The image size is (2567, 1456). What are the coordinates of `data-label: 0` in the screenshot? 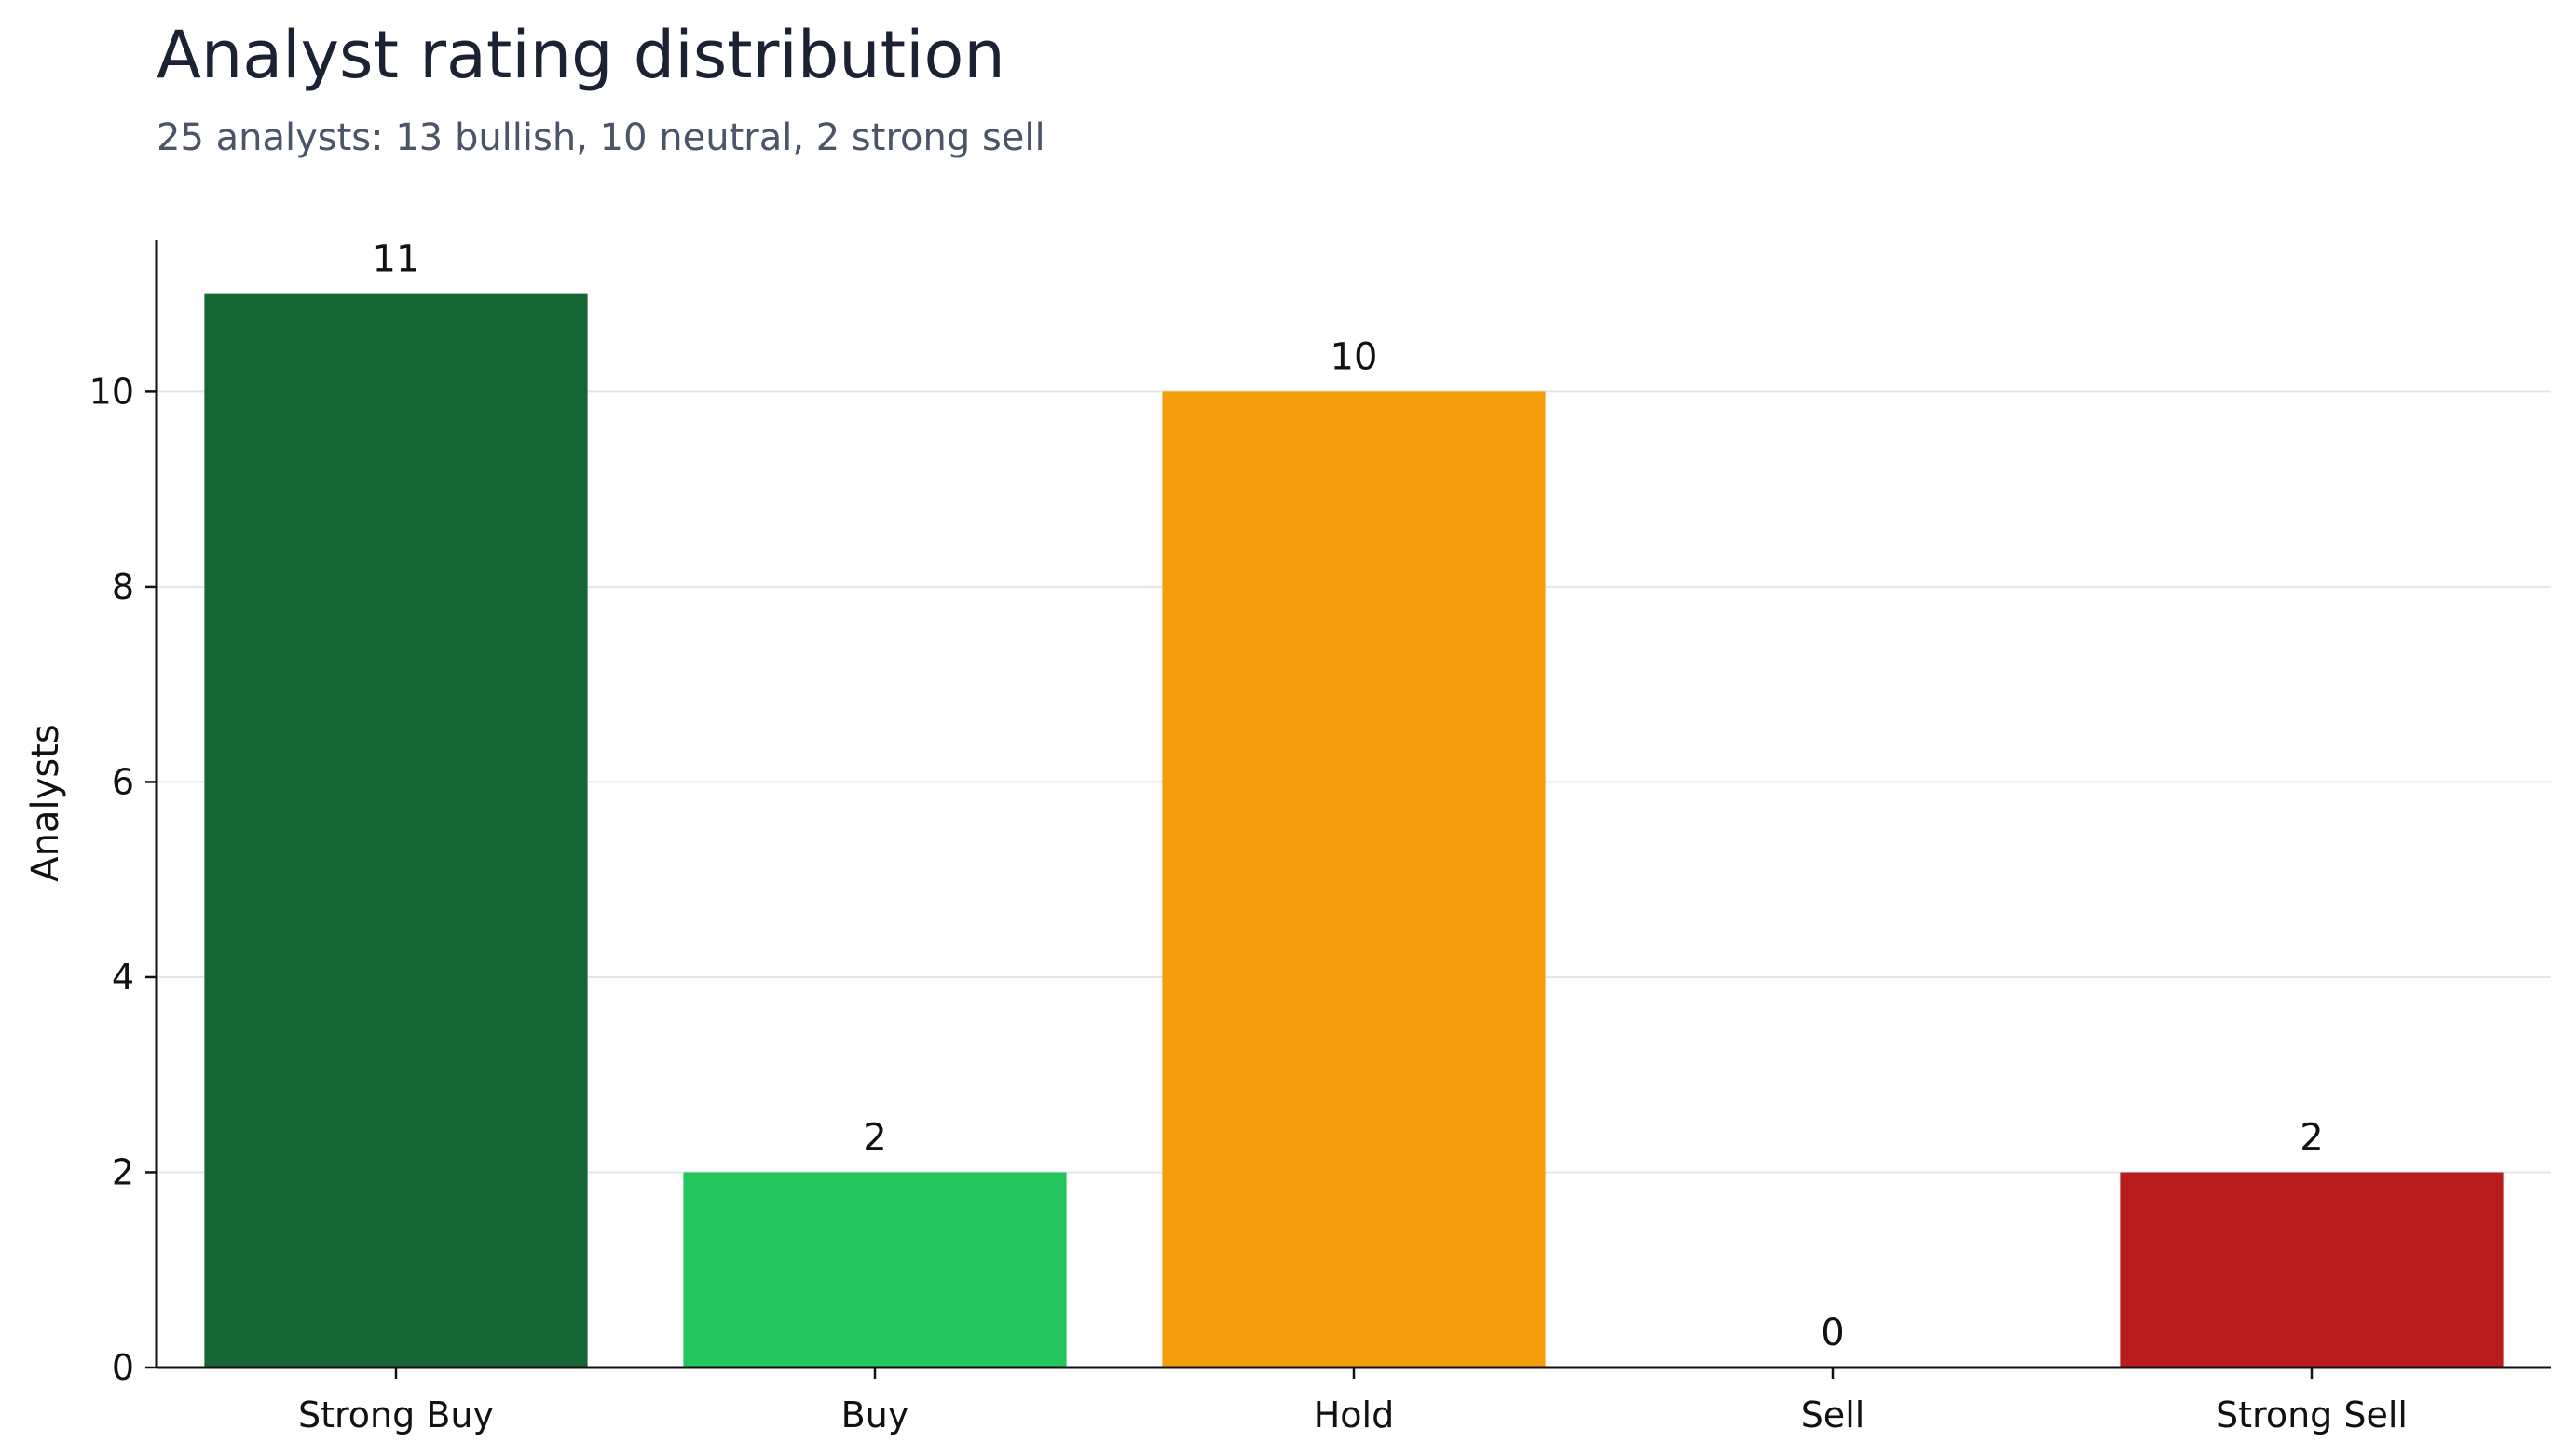 It's located at (1833, 1333).